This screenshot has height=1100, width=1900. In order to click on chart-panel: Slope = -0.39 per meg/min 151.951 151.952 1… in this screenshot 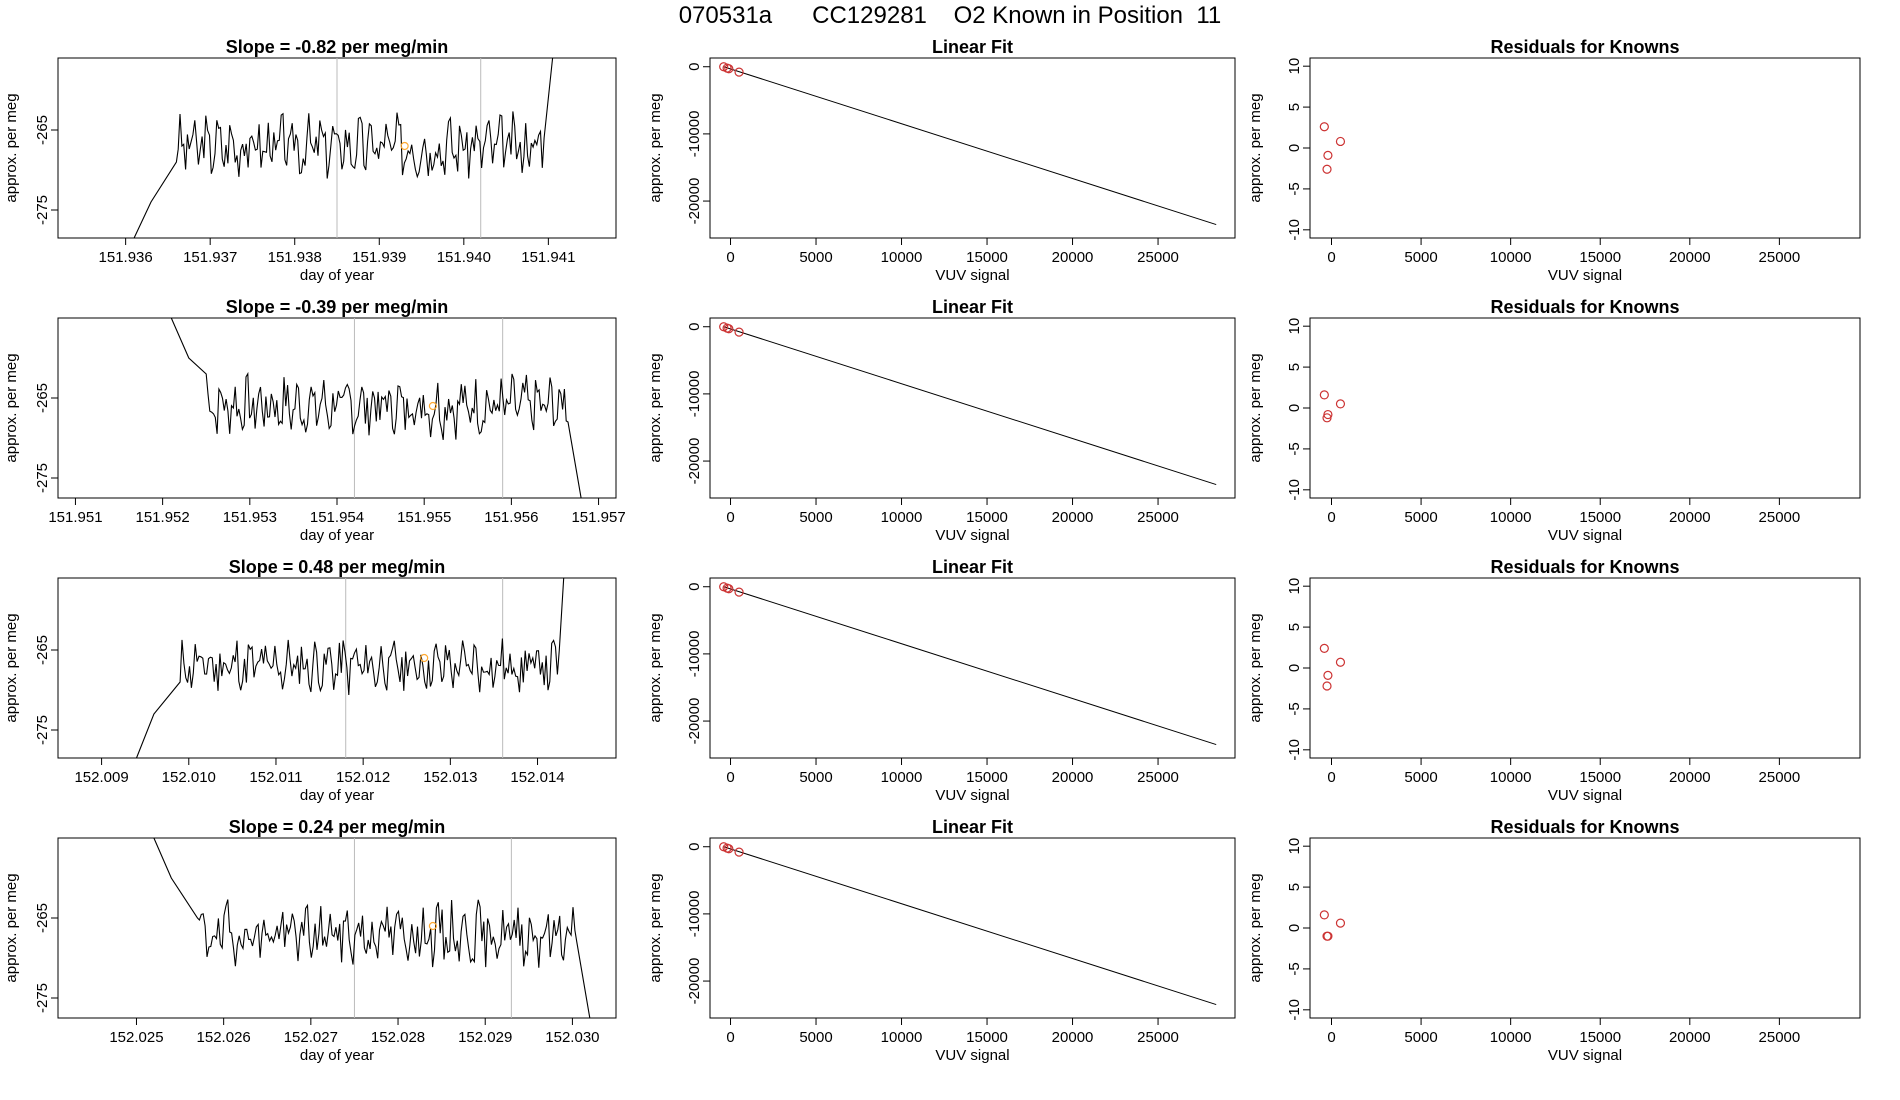, I will do `click(314, 420)`.